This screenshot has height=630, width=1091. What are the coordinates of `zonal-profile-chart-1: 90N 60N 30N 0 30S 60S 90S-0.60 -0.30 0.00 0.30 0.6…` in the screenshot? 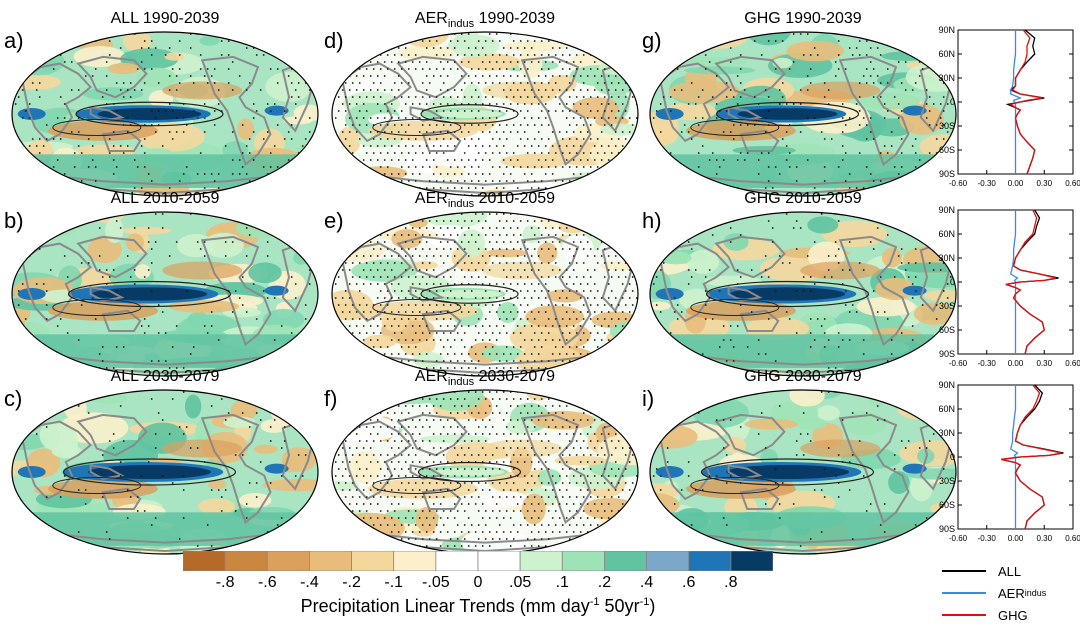 It's located at (1009, 106).